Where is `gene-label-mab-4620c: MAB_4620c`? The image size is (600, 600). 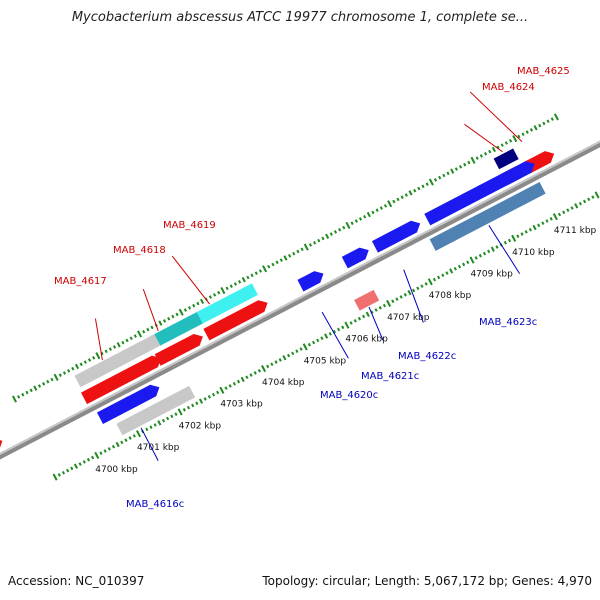
gene-label-mab-4620c: MAB_4620c is located at coordinates (349, 395).